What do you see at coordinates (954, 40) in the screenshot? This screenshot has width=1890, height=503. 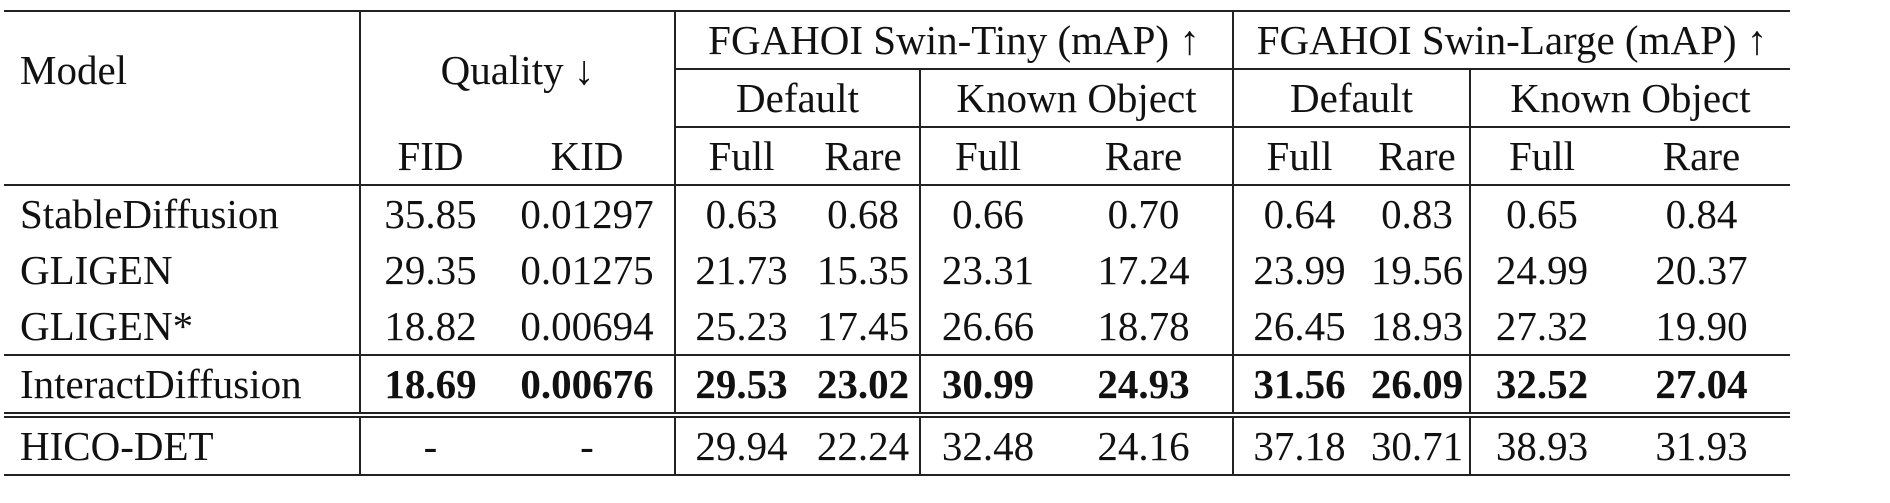 I see `swin-tiny-header: FGAHOI Swin-Tiny (mAP) ↑` at bounding box center [954, 40].